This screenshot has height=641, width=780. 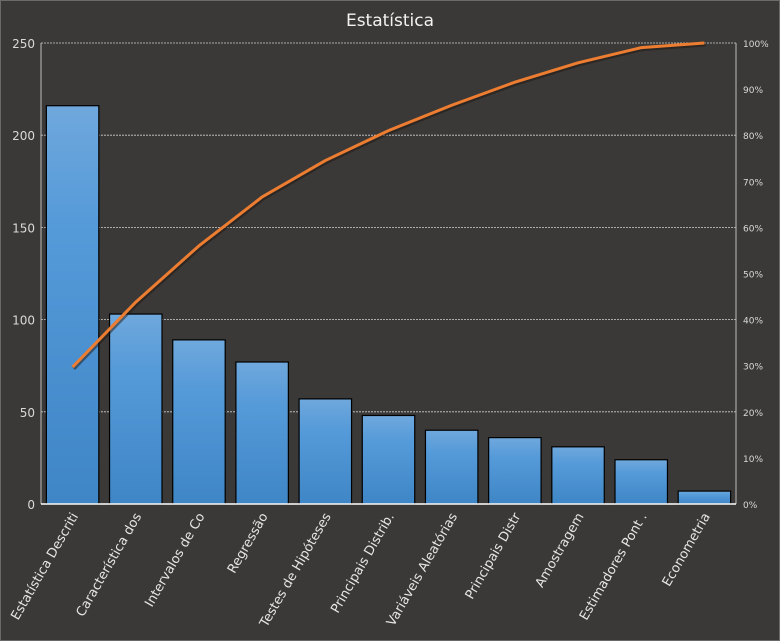 What do you see at coordinates (23, 136) in the screenshot?
I see `y-tick-label: 200` at bounding box center [23, 136].